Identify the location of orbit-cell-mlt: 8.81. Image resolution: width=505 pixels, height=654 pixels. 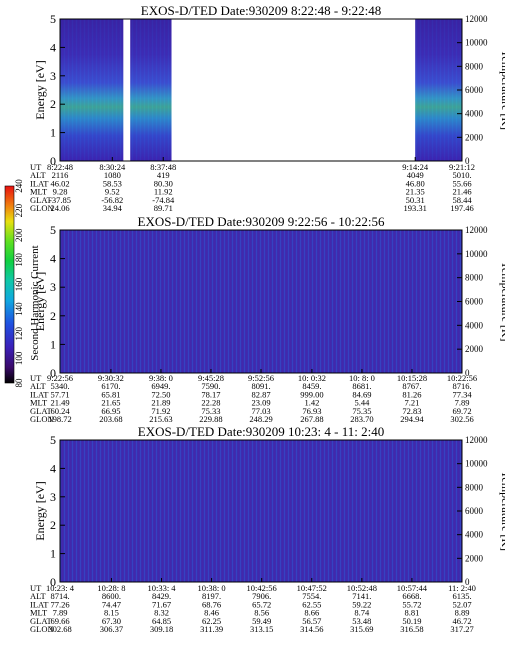
(411, 613).